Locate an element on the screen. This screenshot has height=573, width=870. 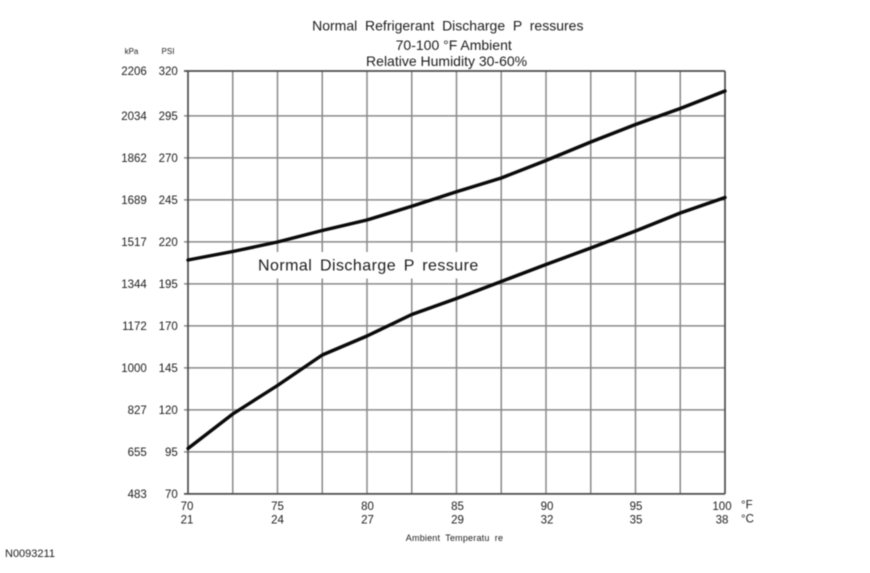
svg-text: 29 is located at coordinates (457, 521).